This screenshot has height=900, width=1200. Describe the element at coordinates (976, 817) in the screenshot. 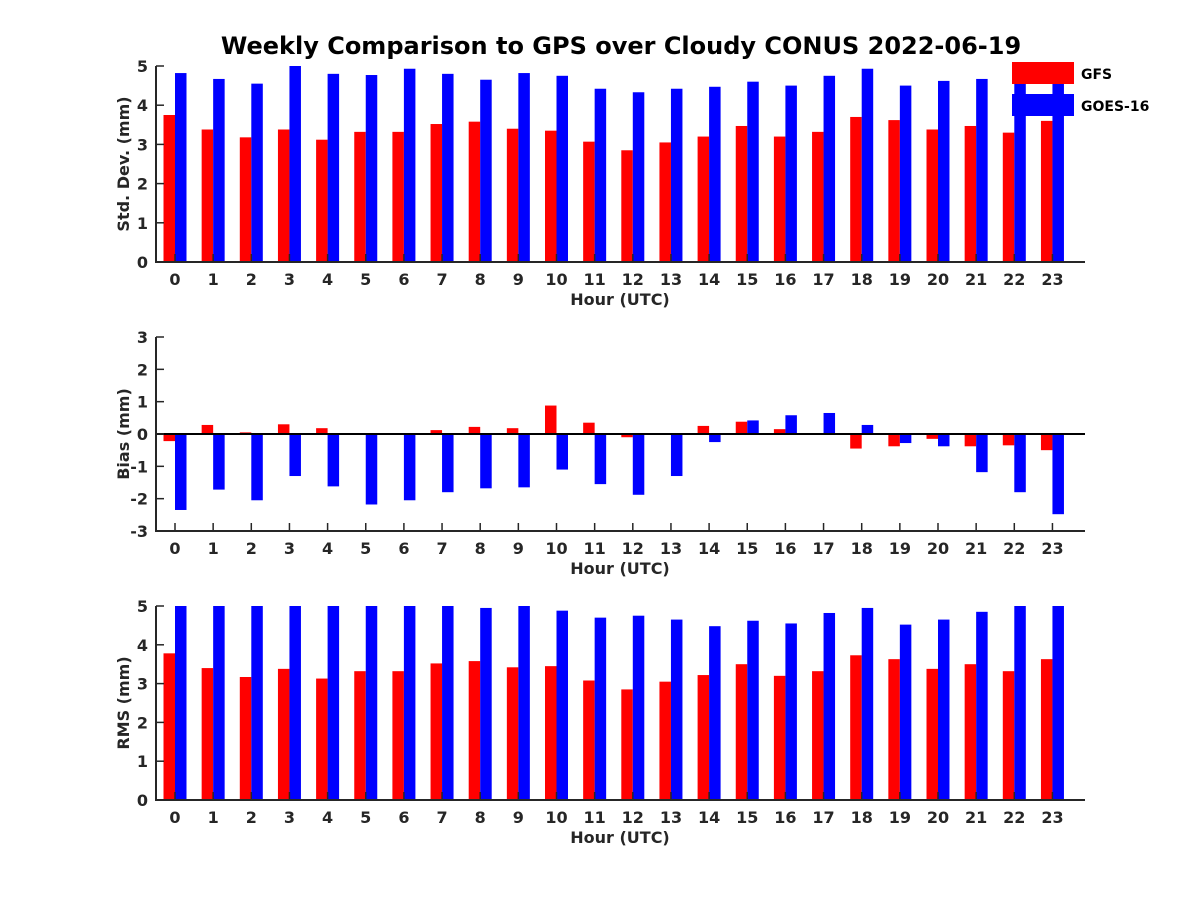

I see `x-tick-label: 21` at that location.